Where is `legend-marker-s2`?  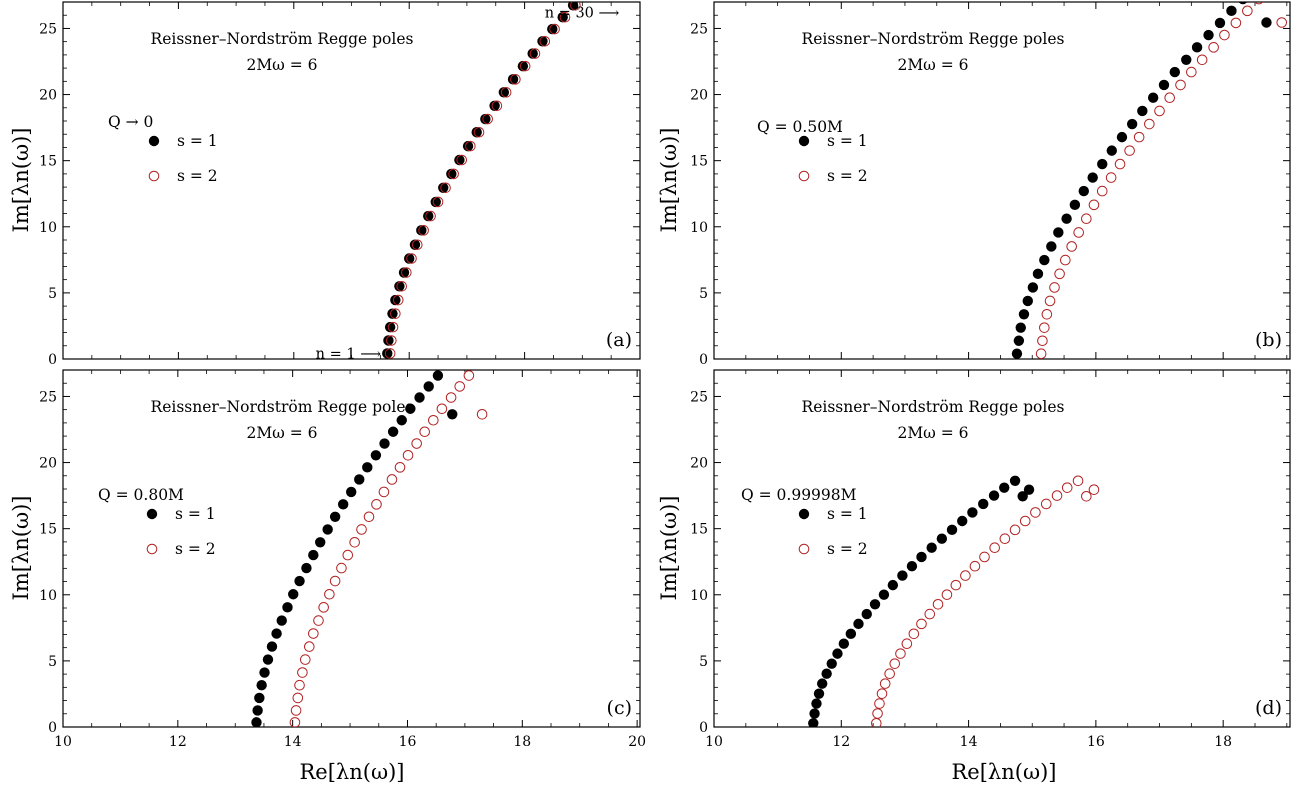 legend-marker-s2 is located at coordinates (154, 176).